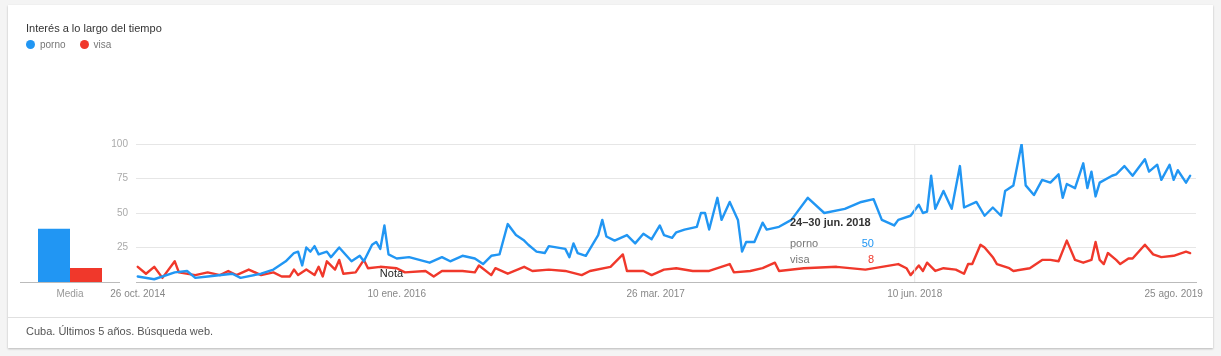  Describe the element at coordinates (122, 247) in the screenshot. I see `y-tick-label: 25` at that location.